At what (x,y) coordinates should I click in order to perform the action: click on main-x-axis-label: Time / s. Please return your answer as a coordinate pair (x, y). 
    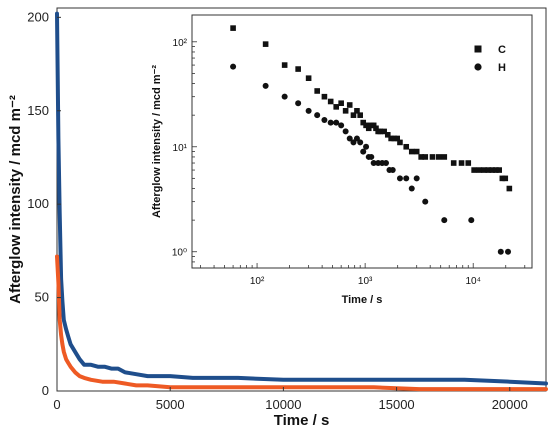
    Looking at the image, I should click on (302, 420).